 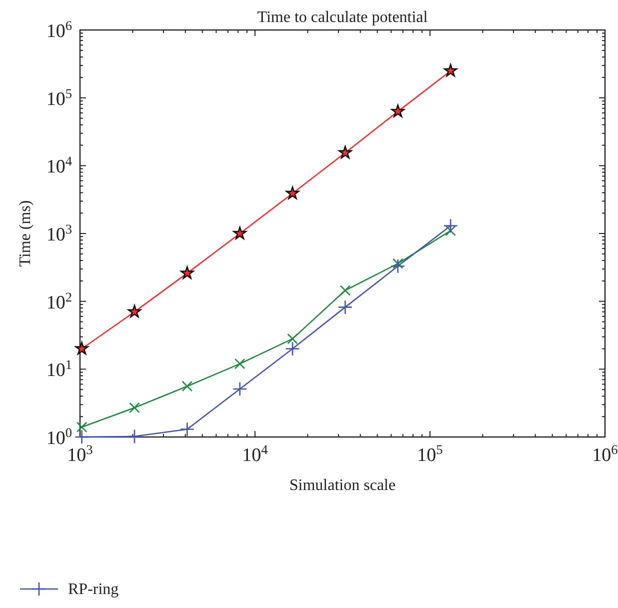 What do you see at coordinates (430, 454) in the screenshot?
I see `x-tick-label: 10$^{5}$` at bounding box center [430, 454].